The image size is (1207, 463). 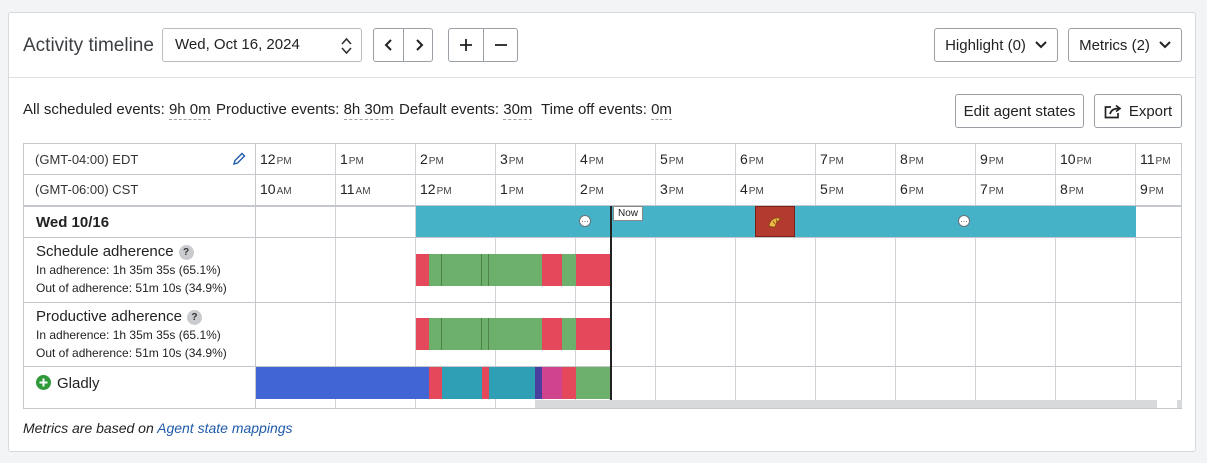 I want to click on cst-tick: 11AM, so click(x=355, y=189).